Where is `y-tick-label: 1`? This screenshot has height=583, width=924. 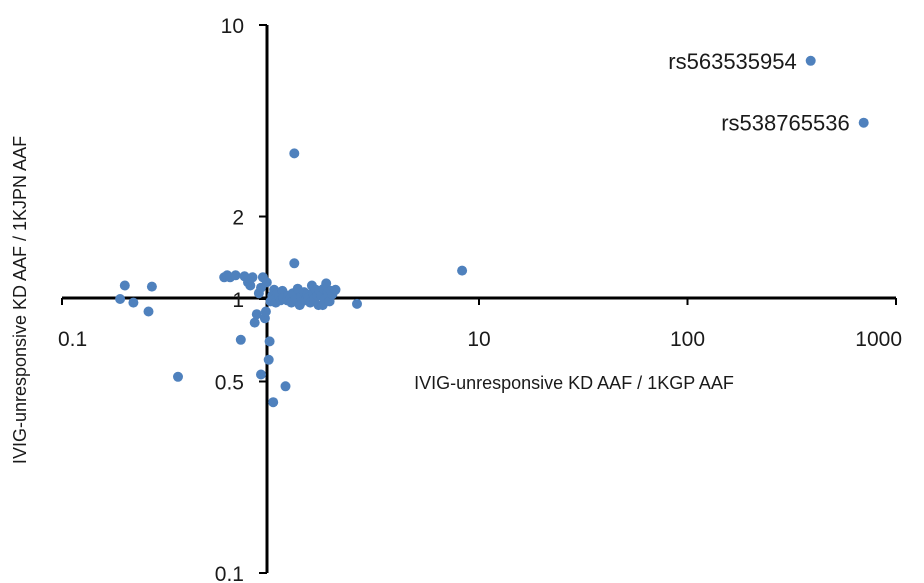
y-tick-label: 1 is located at coordinates (238, 300).